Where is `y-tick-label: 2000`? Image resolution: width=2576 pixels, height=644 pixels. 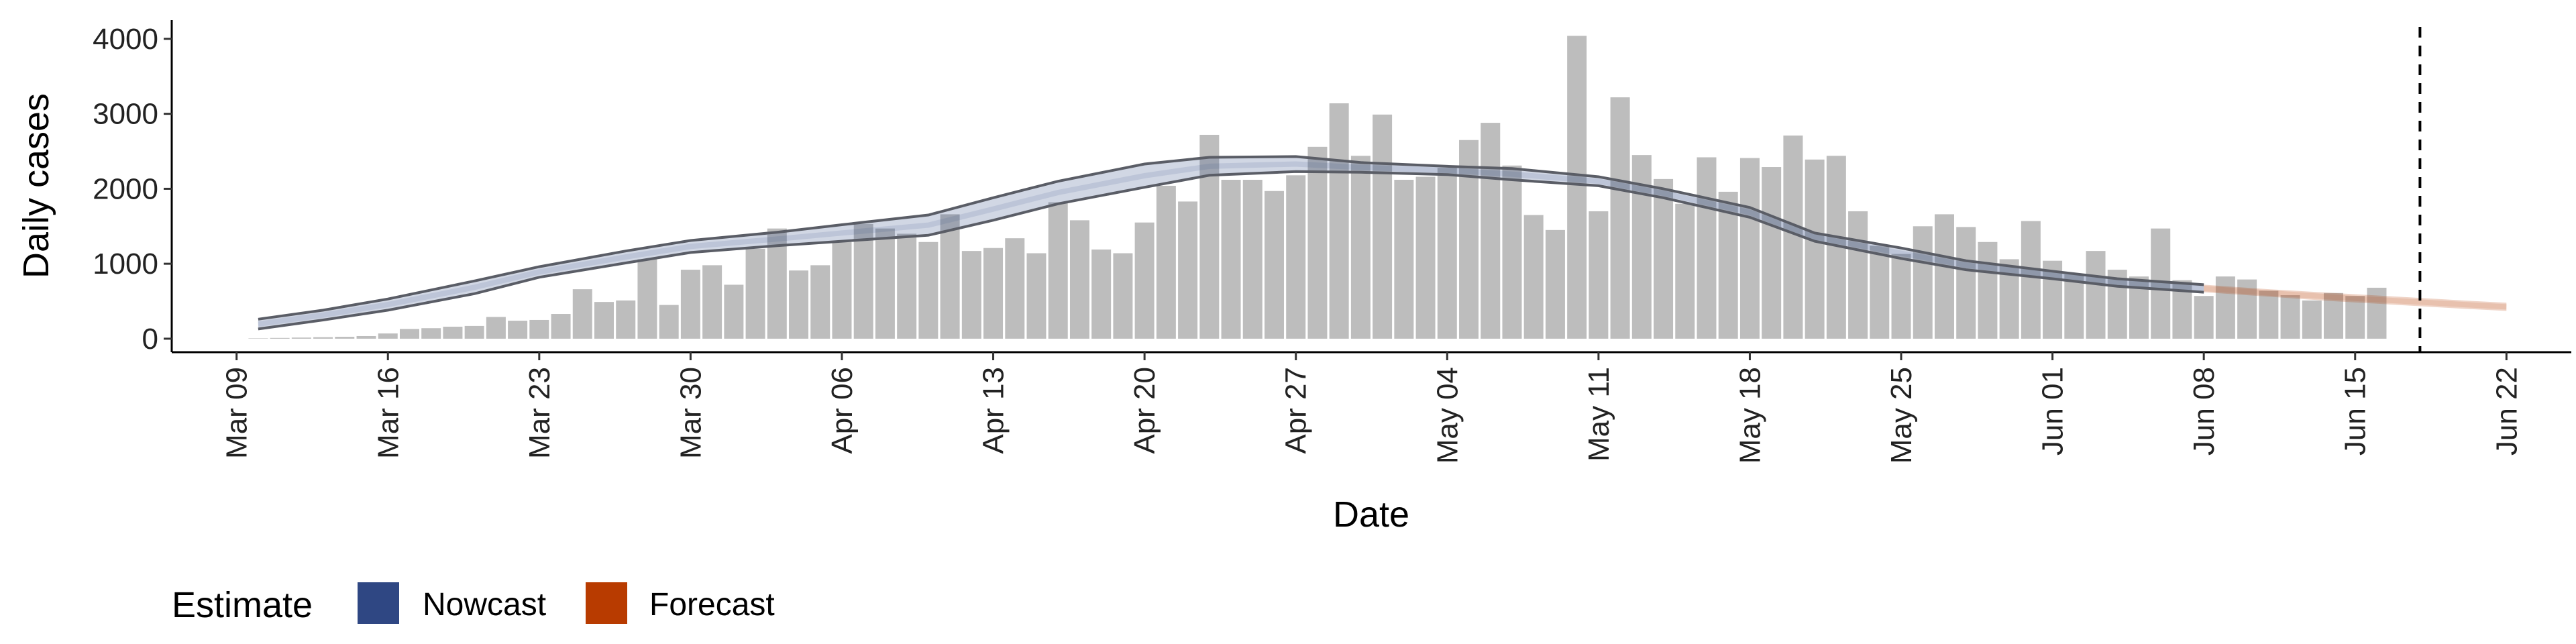 y-tick-label: 2000 is located at coordinates (125, 188).